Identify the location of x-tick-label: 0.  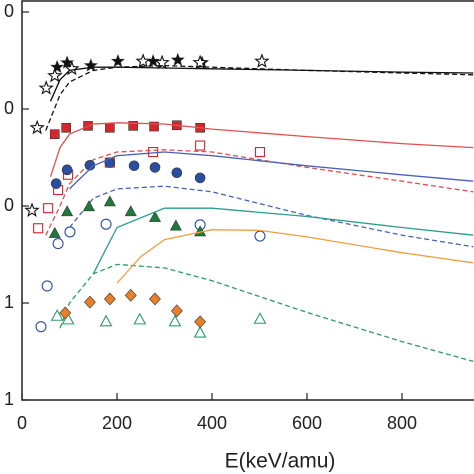
(22, 423).